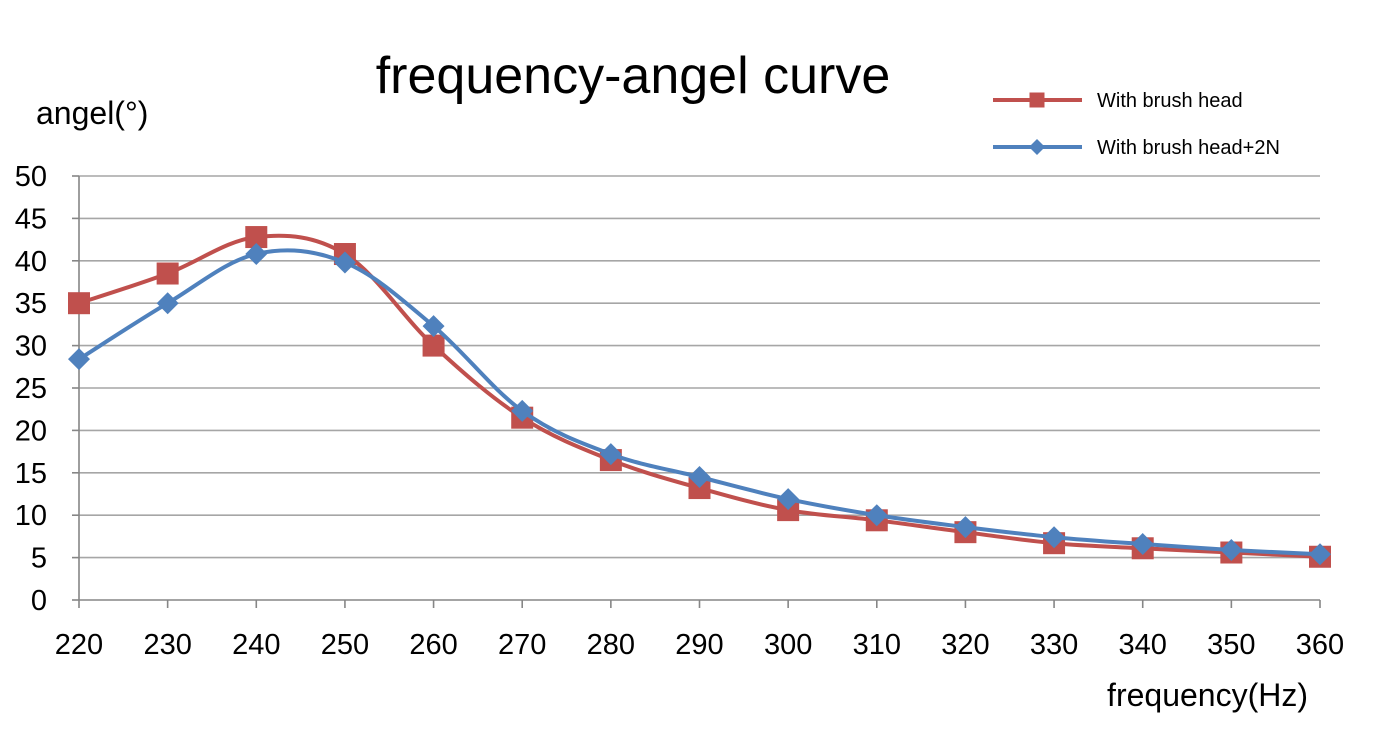 The height and width of the screenshot is (732, 1378). What do you see at coordinates (31, 304) in the screenshot?
I see `y-tick-label-35: 35` at bounding box center [31, 304].